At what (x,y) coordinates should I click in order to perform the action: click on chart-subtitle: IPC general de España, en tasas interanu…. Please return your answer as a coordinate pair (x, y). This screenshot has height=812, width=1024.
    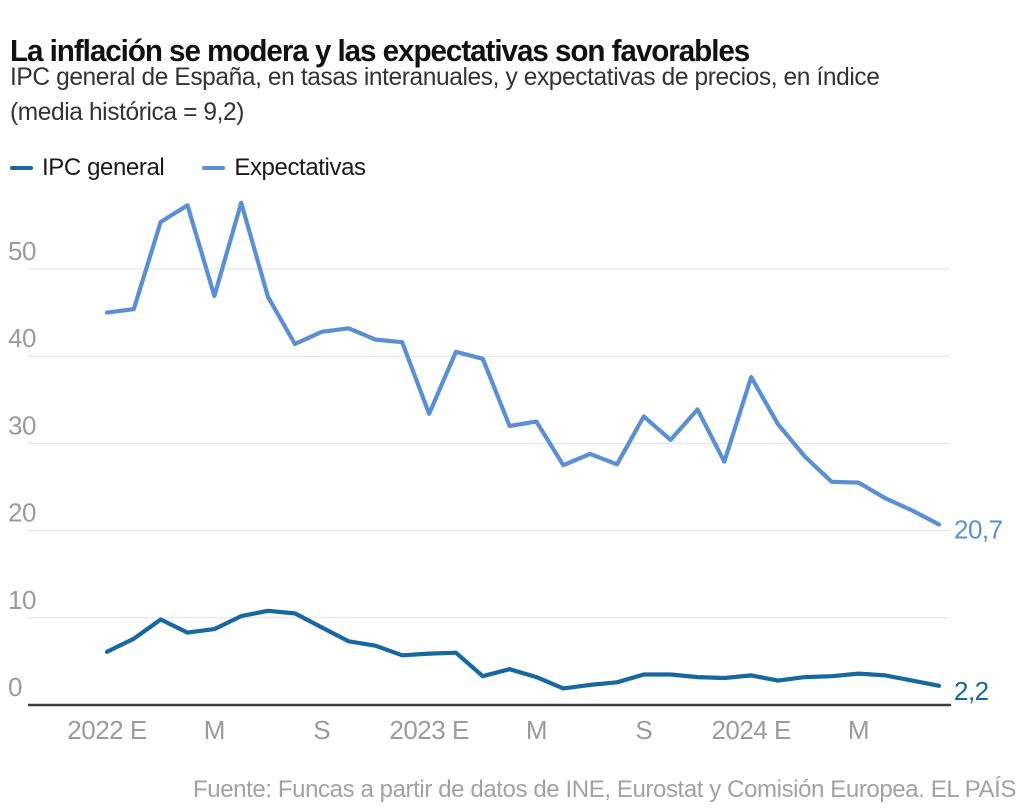
    Looking at the image, I should click on (445, 95).